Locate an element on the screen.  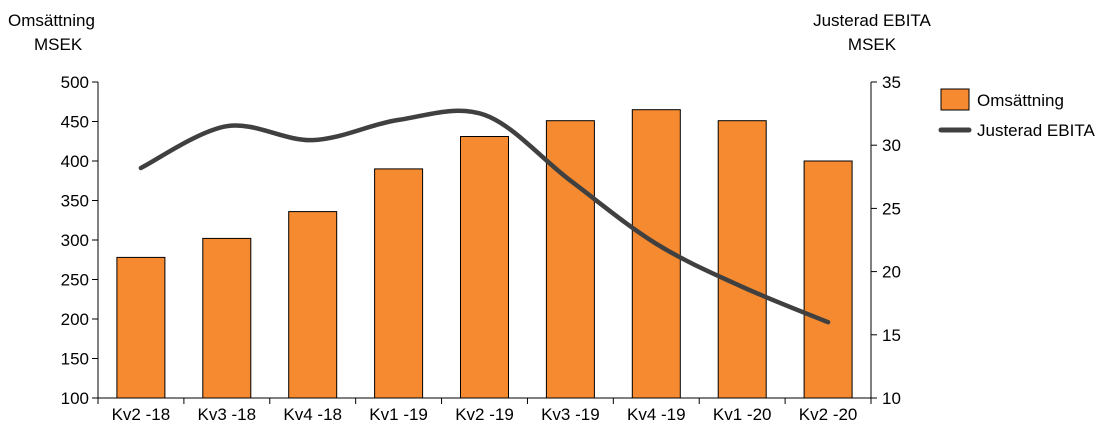
legend: Omsättning Justerad EBITA is located at coordinates (1016, 114).